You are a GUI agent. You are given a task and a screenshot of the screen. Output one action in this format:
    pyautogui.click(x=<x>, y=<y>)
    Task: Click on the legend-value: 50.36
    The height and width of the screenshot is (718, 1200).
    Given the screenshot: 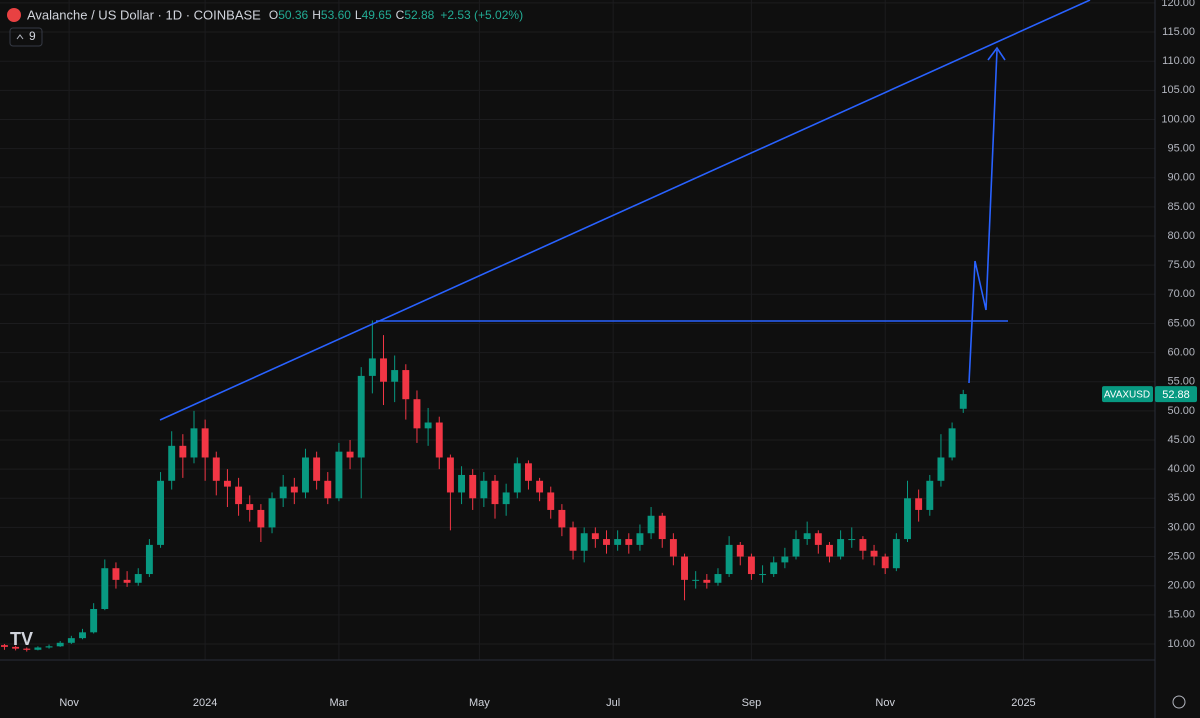 What is the action you would take?
    pyautogui.click(x=293, y=15)
    